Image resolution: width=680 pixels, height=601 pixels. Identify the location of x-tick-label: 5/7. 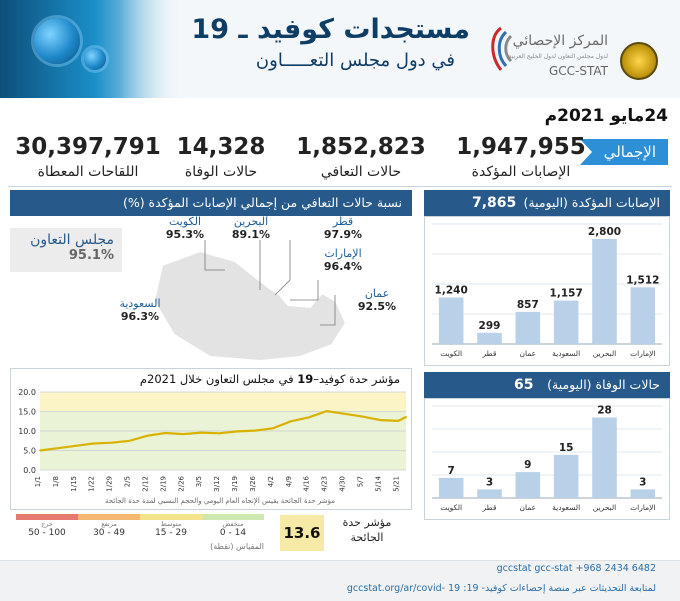
(360, 481).